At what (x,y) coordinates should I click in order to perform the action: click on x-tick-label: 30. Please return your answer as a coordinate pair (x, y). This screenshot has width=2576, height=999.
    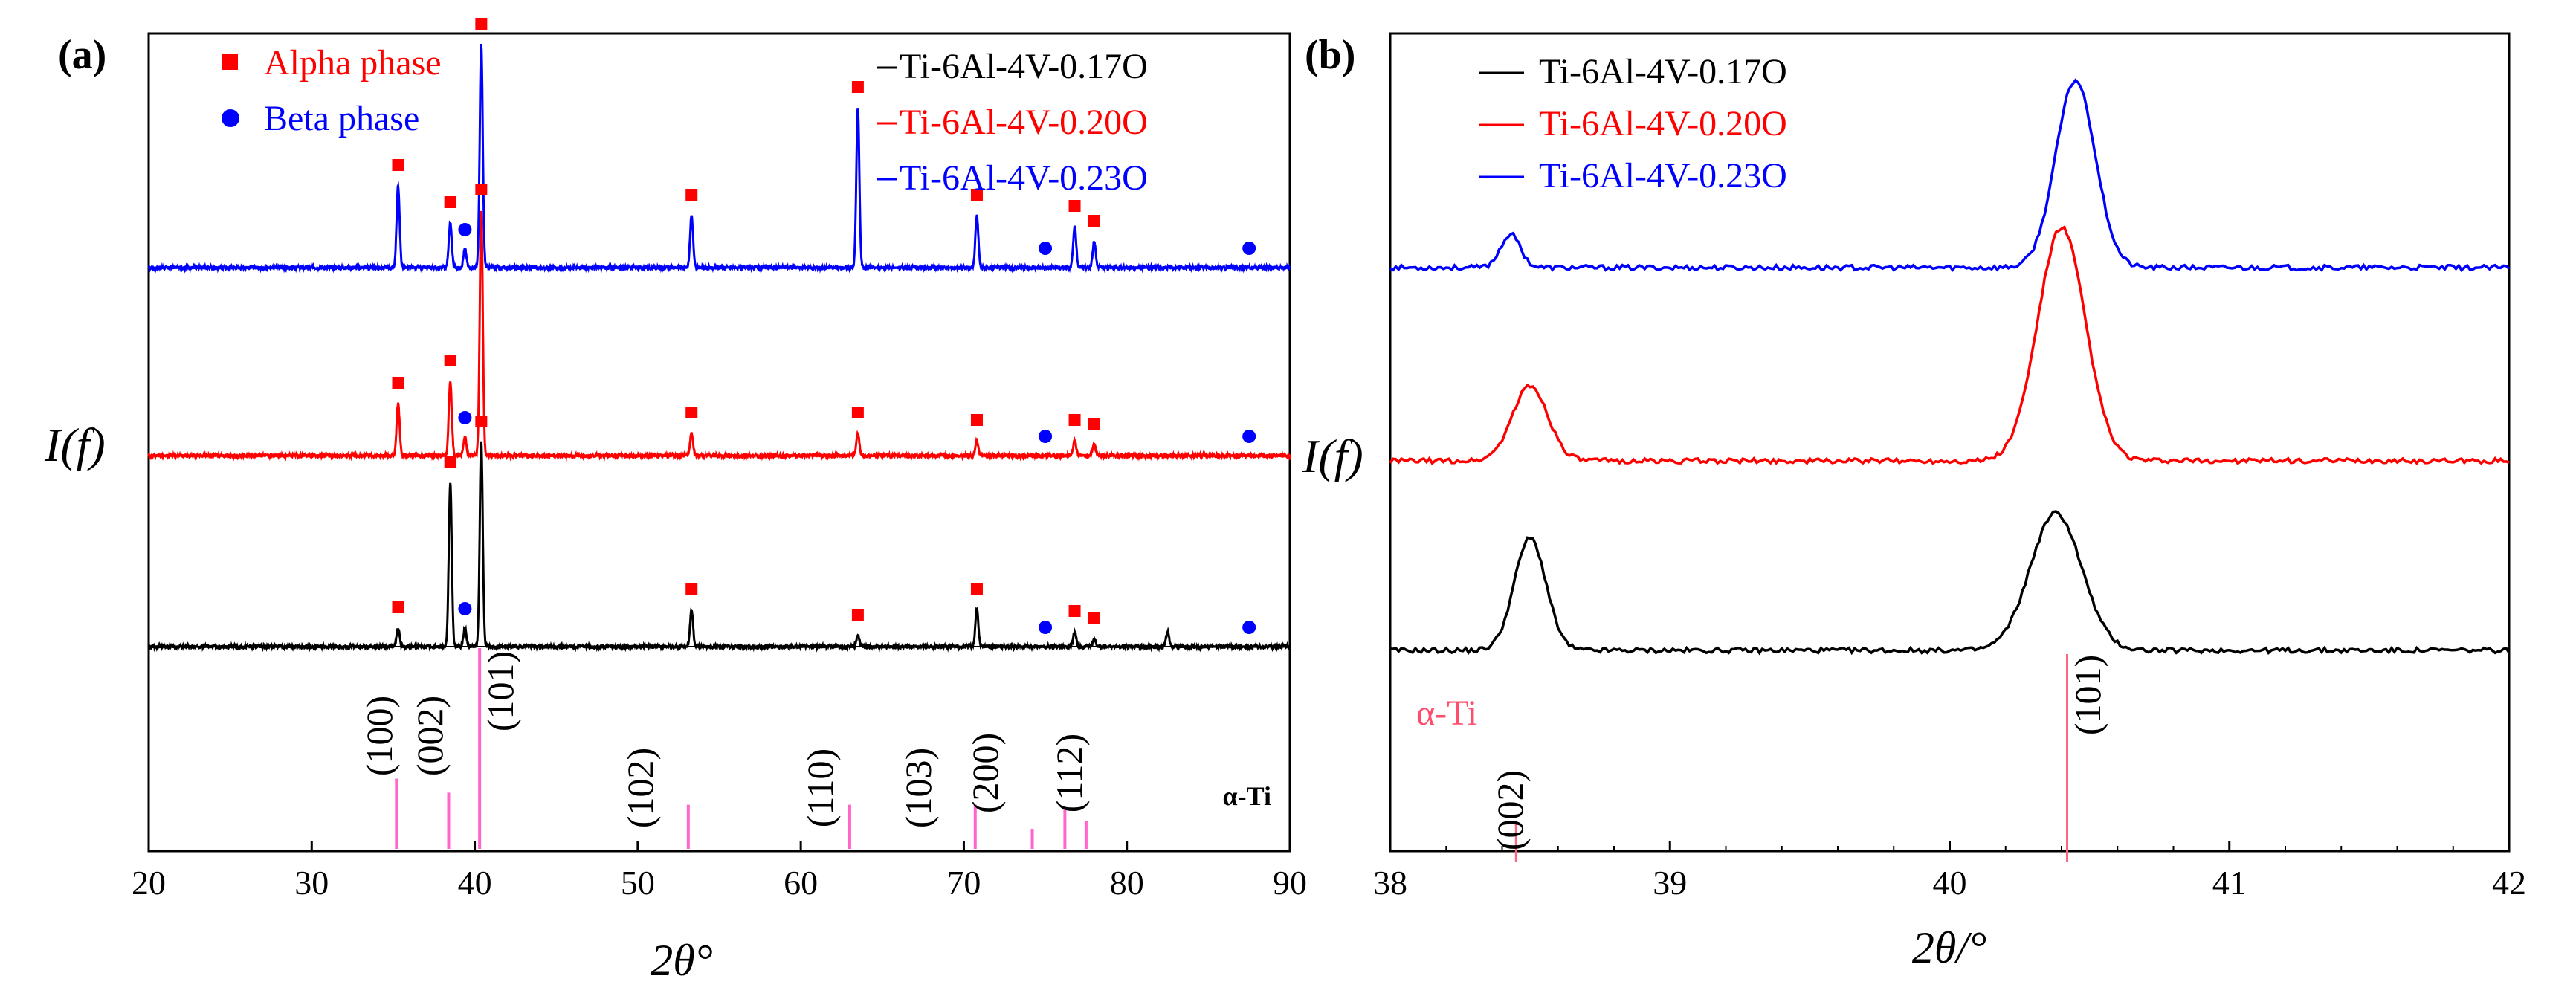
    Looking at the image, I should click on (311, 883).